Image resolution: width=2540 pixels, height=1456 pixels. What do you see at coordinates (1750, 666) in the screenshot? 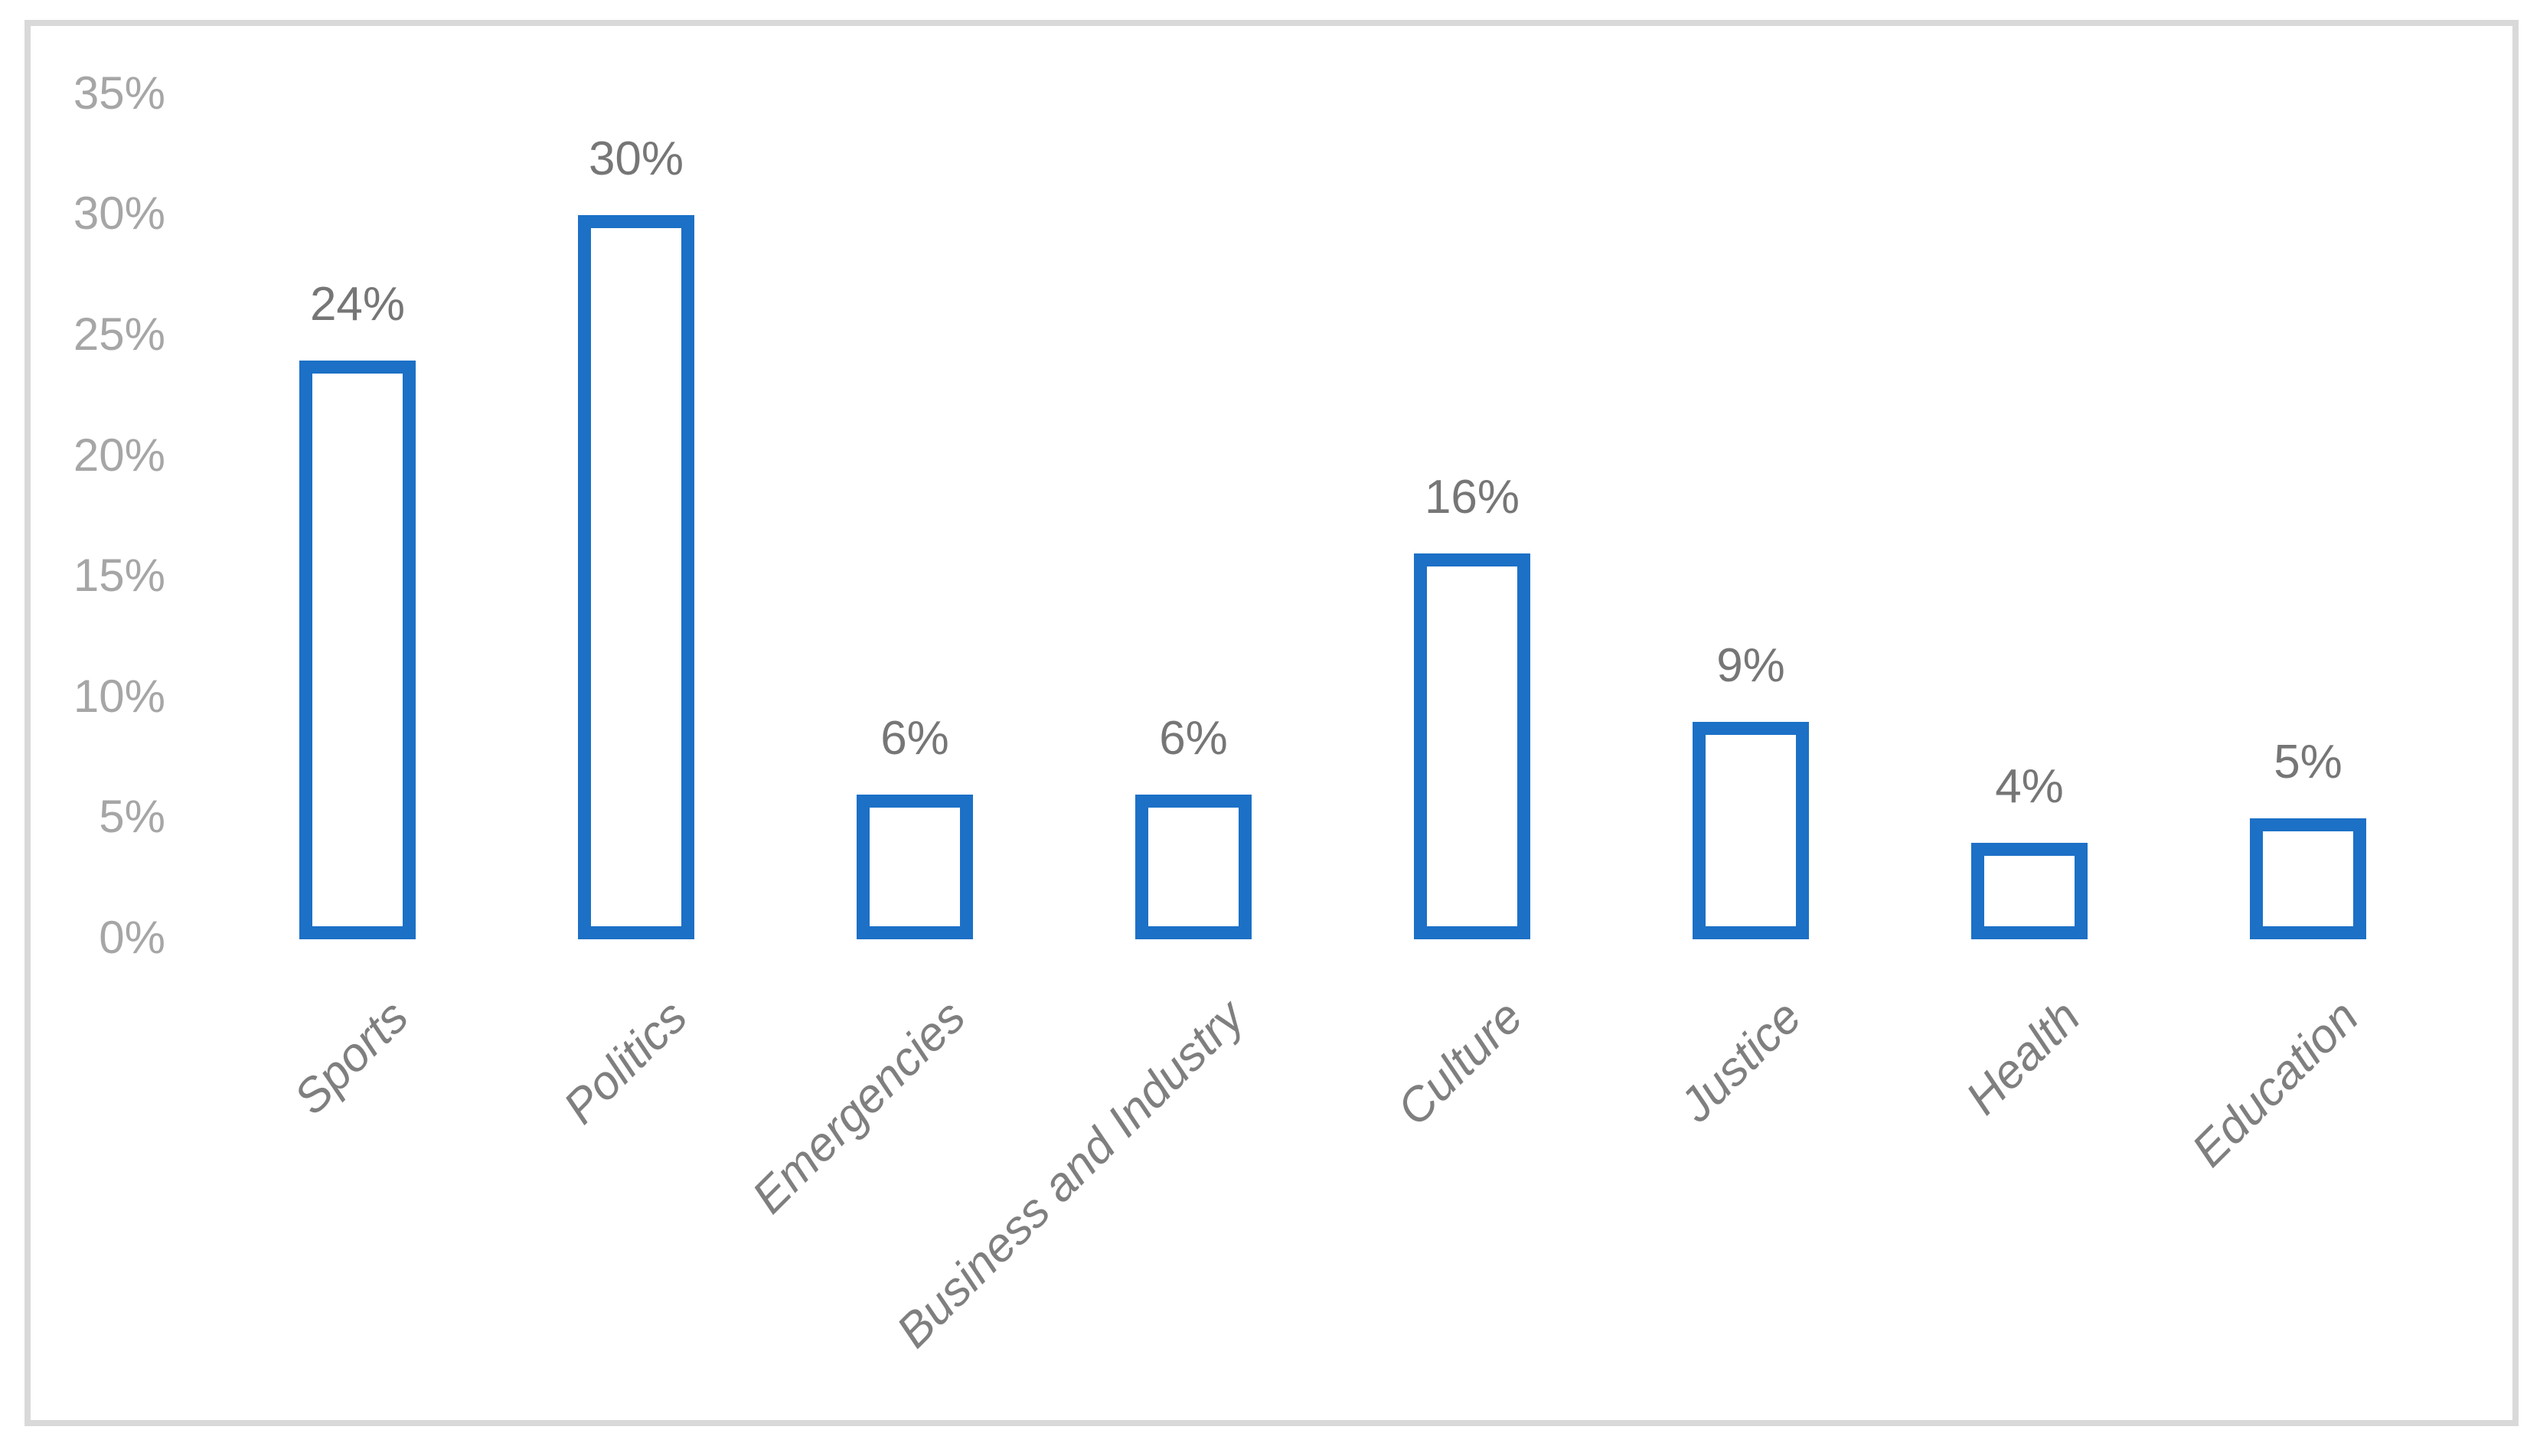
I see `value-label: 9%` at bounding box center [1750, 666].